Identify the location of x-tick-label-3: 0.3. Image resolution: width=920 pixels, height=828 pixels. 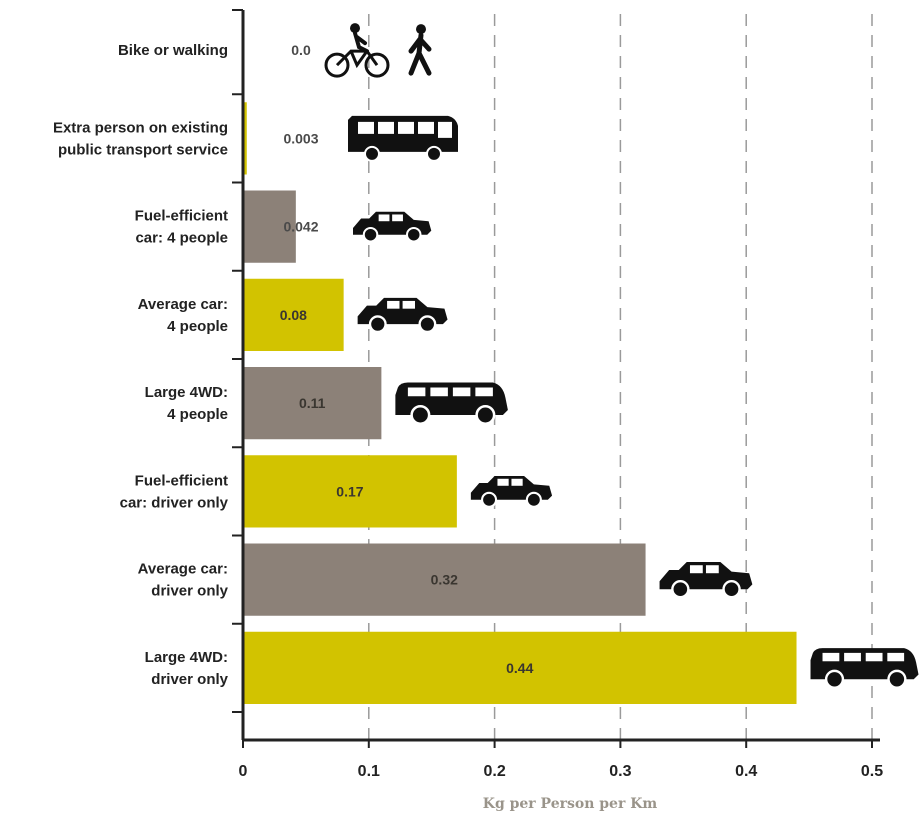
(620, 771).